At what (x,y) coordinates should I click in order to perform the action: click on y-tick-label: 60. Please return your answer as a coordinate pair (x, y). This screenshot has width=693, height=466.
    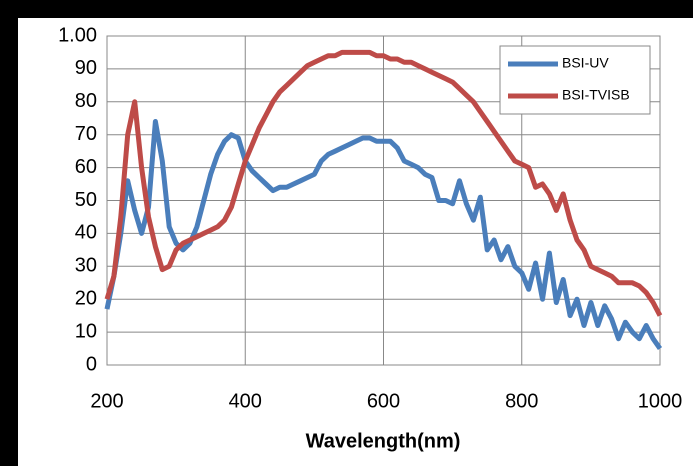
    Looking at the image, I should click on (86, 167).